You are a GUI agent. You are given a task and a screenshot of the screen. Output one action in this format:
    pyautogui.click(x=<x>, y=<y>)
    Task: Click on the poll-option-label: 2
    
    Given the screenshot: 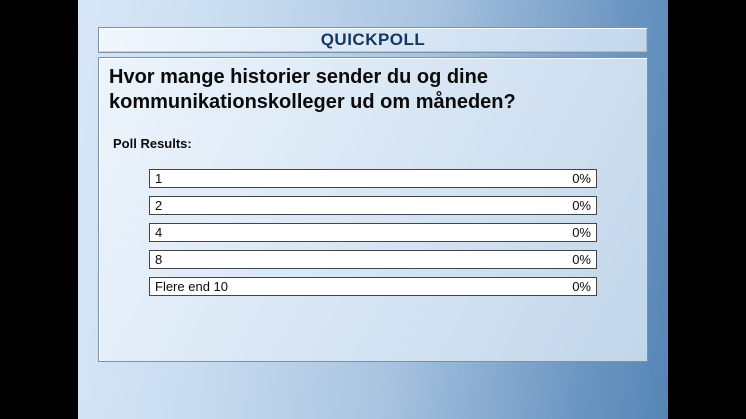 What is the action you would take?
    pyautogui.click(x=159, y=205)
    